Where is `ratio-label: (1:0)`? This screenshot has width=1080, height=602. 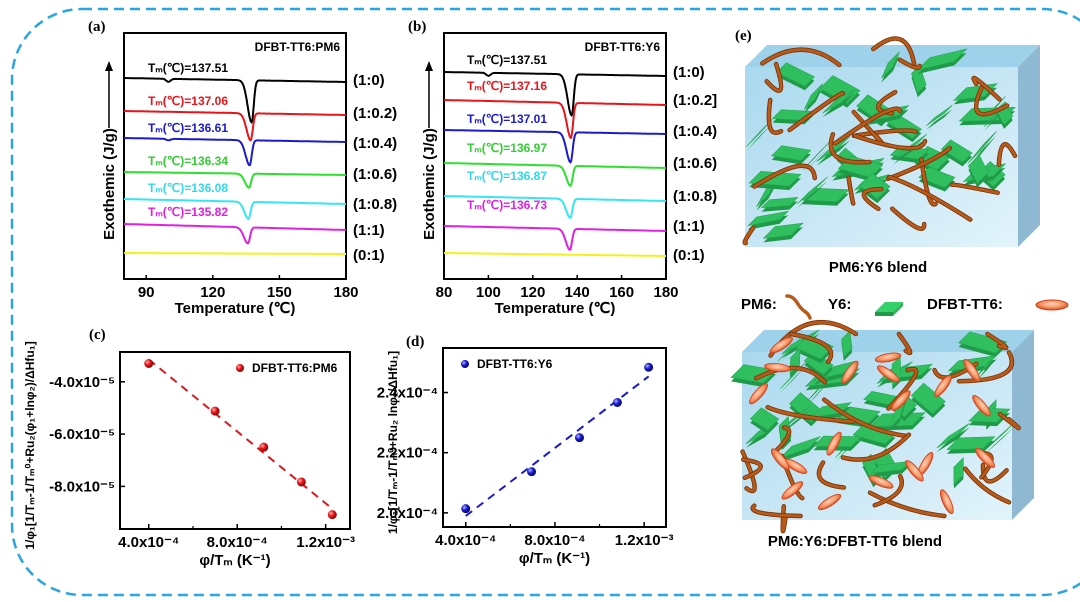 ratio-label: (1:0) is located at coordinates (369, 80).